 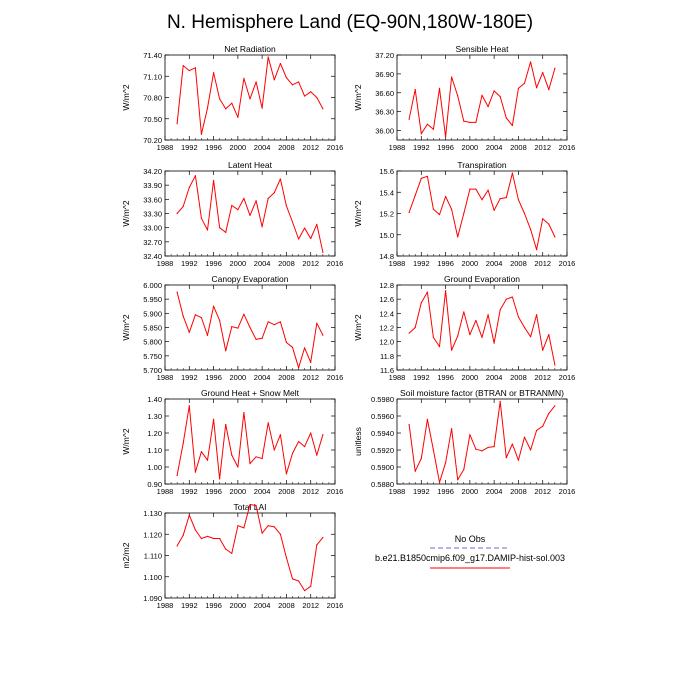 I want to click on panel-title: Canopy Evaporation, so click(x=249, y=279).